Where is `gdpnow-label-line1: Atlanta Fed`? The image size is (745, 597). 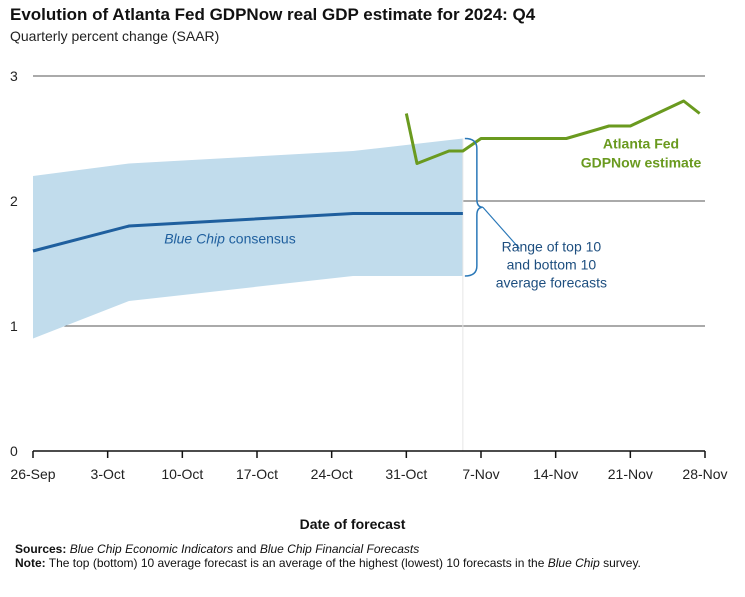
gdpnow-label-line1: Atlanta Fed is located at coordinates (641, 144).